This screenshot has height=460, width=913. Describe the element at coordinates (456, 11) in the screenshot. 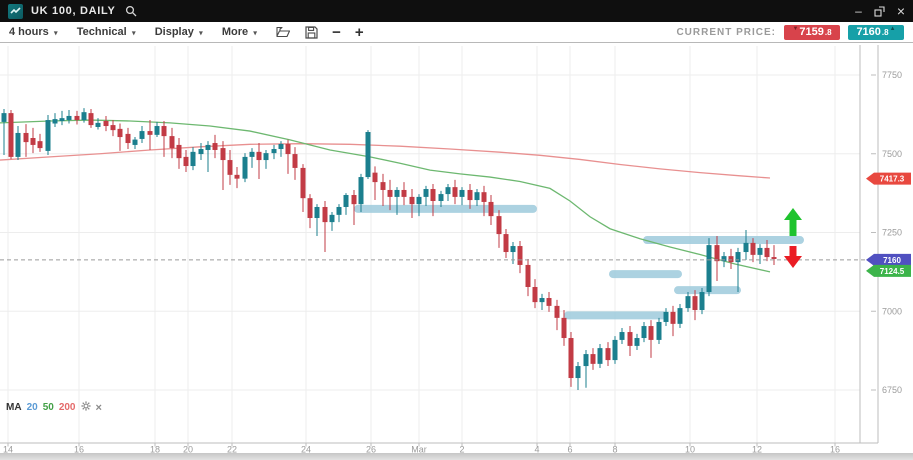

I see `title-bar: UK 100, DAILY – ×` at that location.